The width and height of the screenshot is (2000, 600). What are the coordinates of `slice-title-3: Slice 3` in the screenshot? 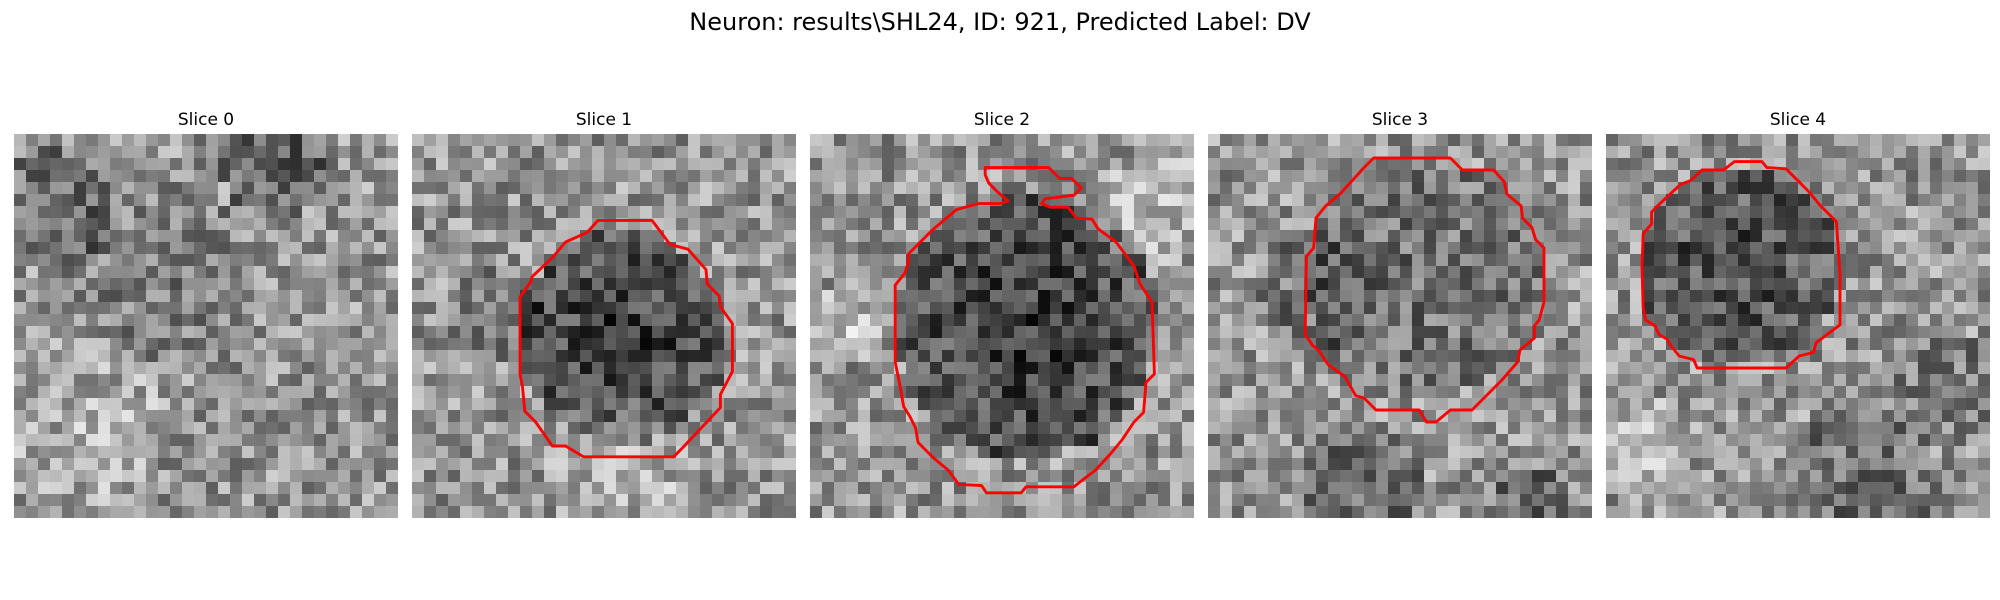 It's located at (1400, 120).